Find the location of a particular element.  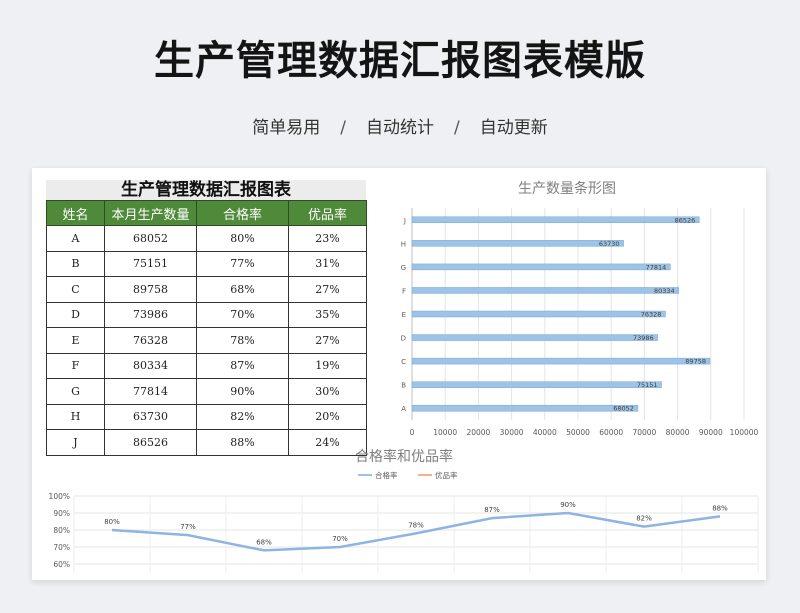

bar-category-label: D is located at coordinates (403, 339).